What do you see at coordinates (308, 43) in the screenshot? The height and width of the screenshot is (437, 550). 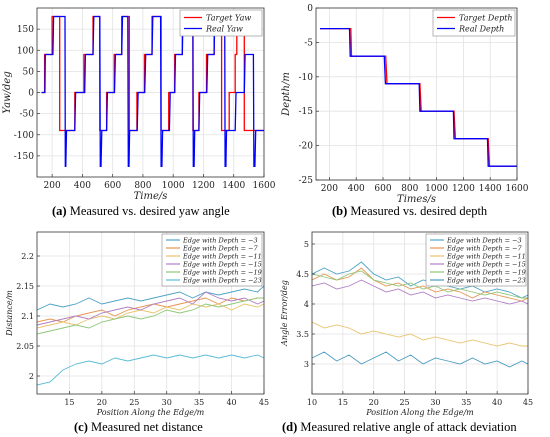 I see `y-tick-label: -5` at bounding box center [308, 43].